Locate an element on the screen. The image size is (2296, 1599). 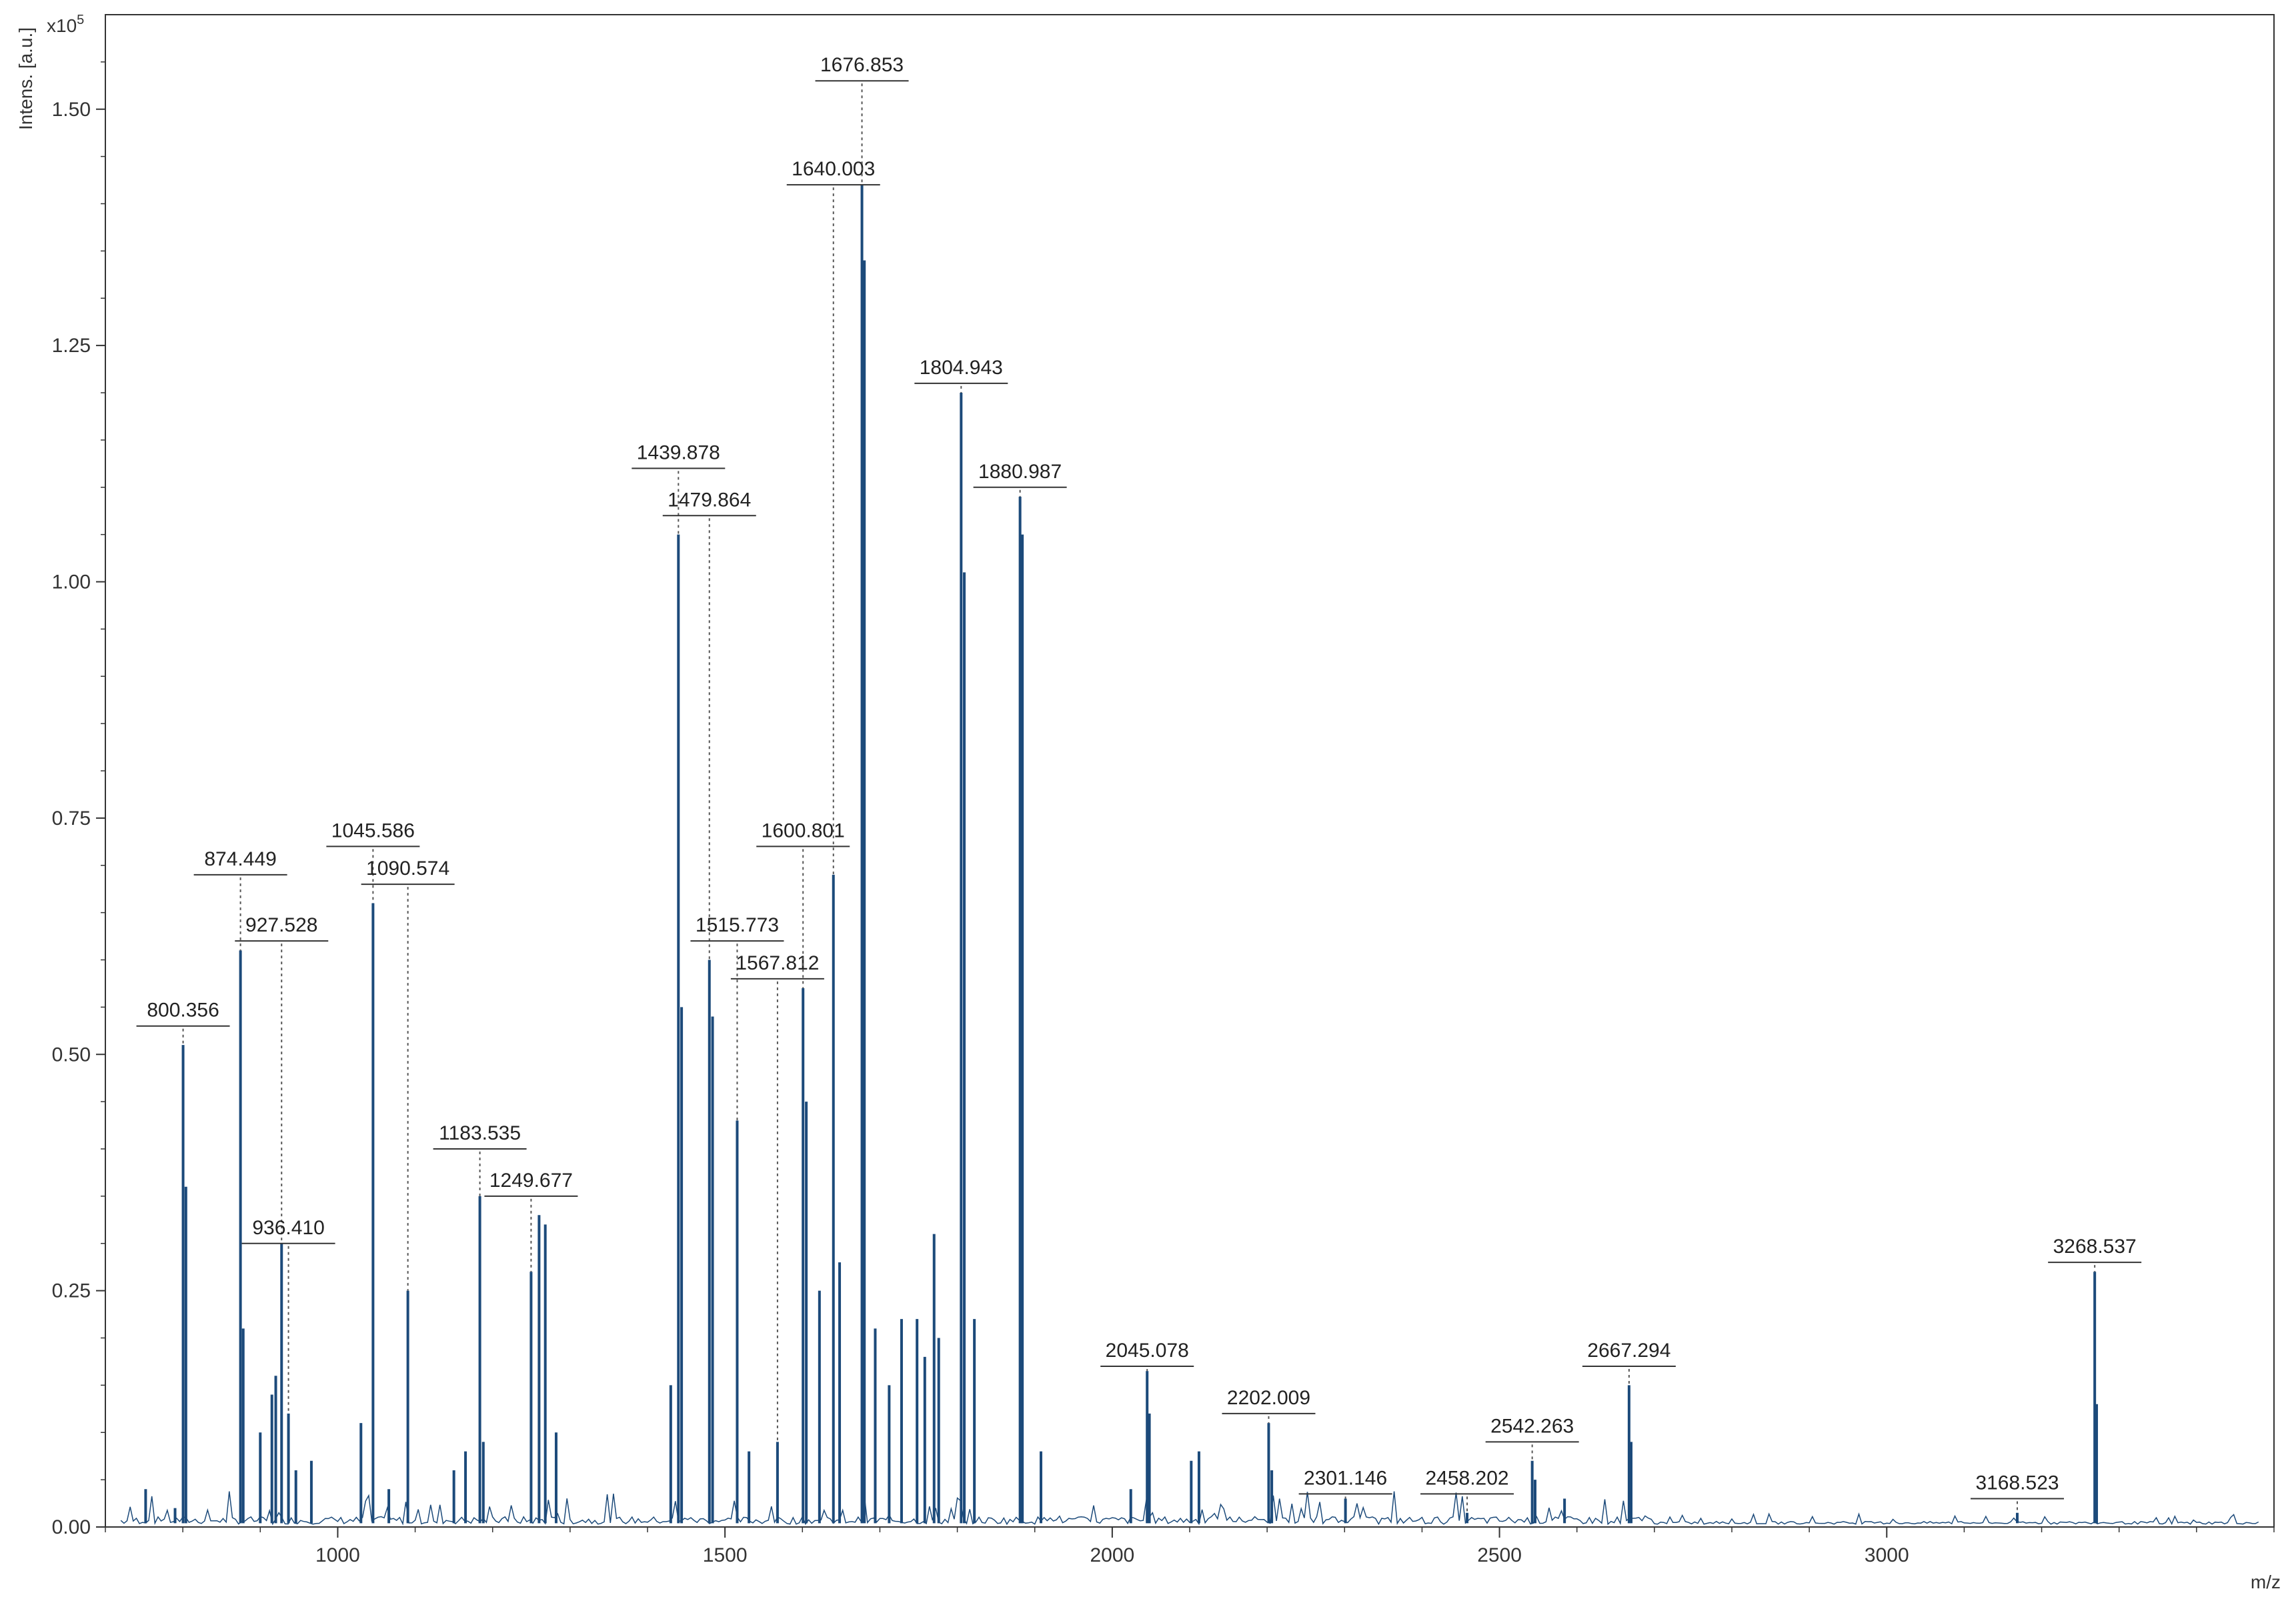
y-axis-multiplier-exponent: 5 is located at coordinates (80, 20).